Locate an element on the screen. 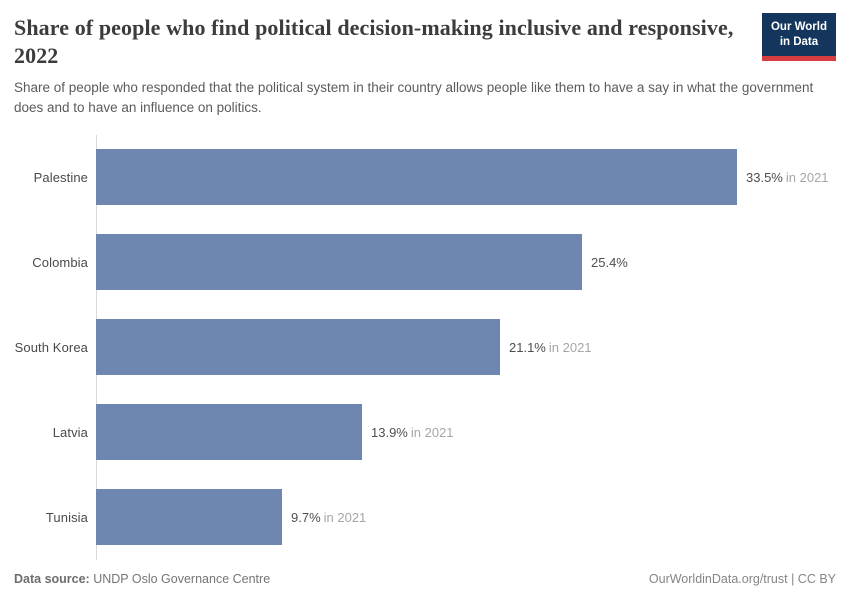  value-label: 13.9% in 2021 is located at coordinates (412, 432).